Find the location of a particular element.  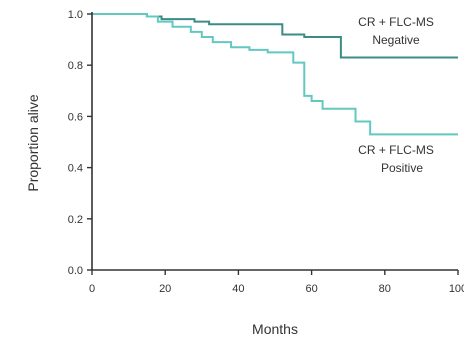

y-tick-label: 0.4 is located at coordinates (75, 169).